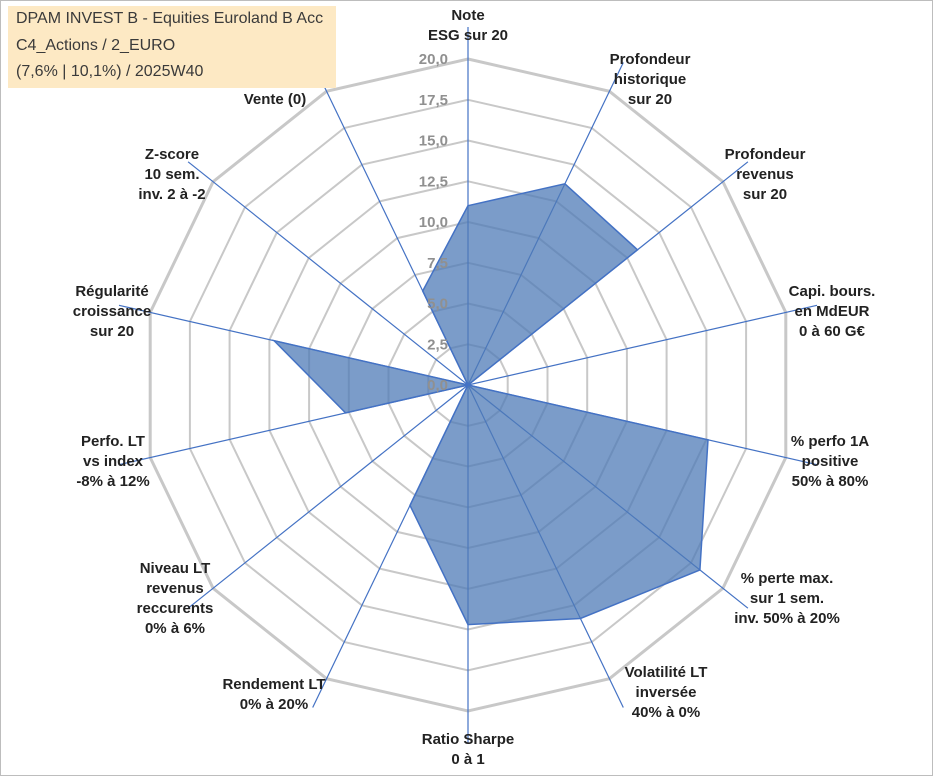 The image size is (933, 776). What do you see at coordinates (433, 141) in the screenshot?
I see `tick-label: 15,0` at bounding box center [433, 141].